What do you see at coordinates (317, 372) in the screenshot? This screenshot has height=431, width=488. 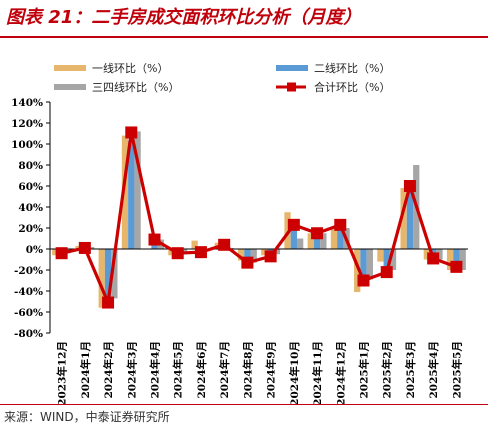 I see `x-tick-label: 2024年11月` at bounding box center [317, 372].